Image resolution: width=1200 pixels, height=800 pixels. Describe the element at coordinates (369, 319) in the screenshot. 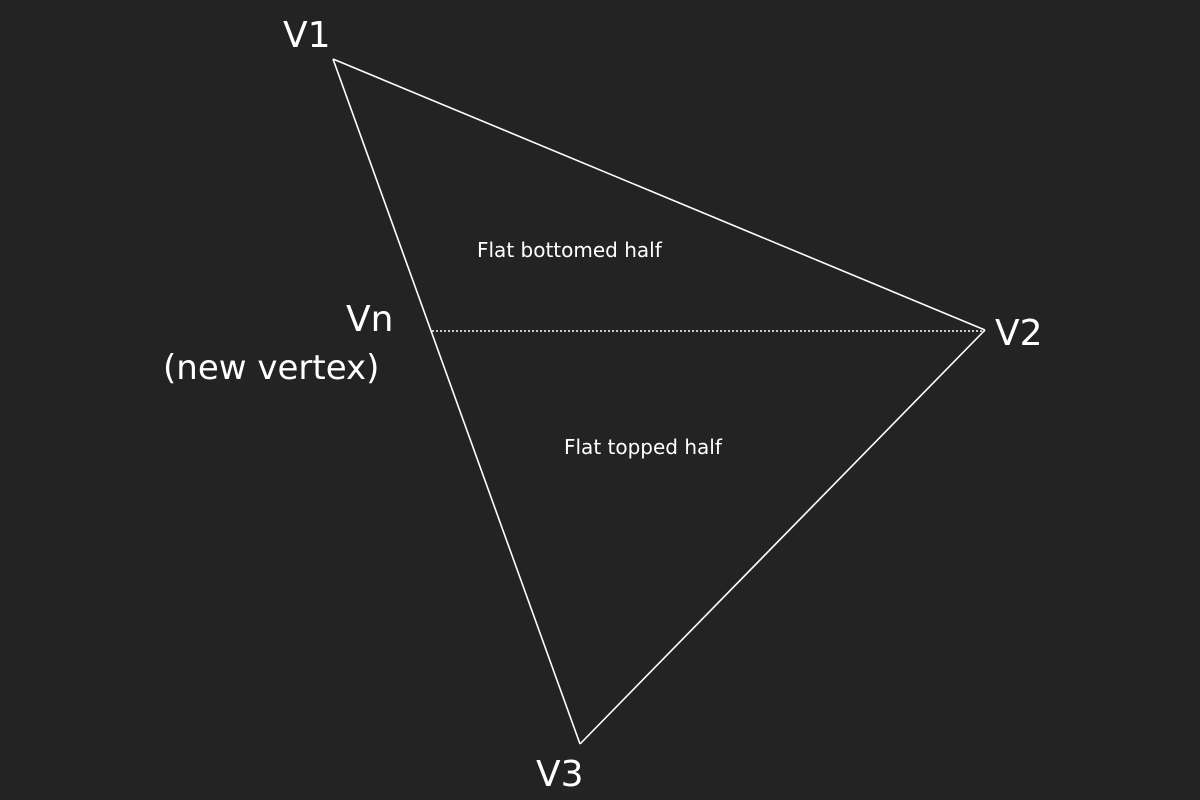

I see `vertex-label-vn: Vn` at that location.